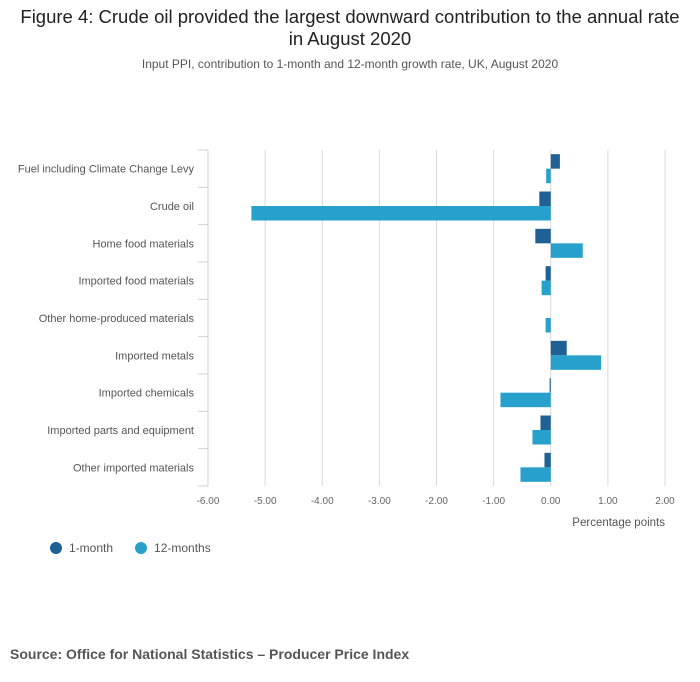 The image size is (700, 682). Describe the element at coordinates (106, 170) in the screenshot. I see `category-label: Fuel including Climate Change Levy` at that location.